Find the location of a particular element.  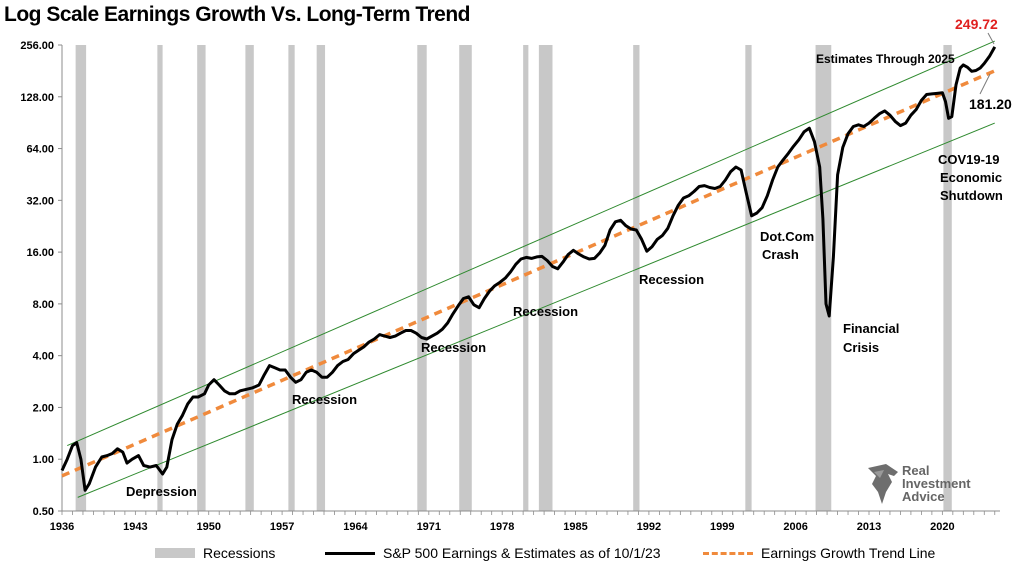

y-tick-label: 4.00 is located at coordinates (43, 357).